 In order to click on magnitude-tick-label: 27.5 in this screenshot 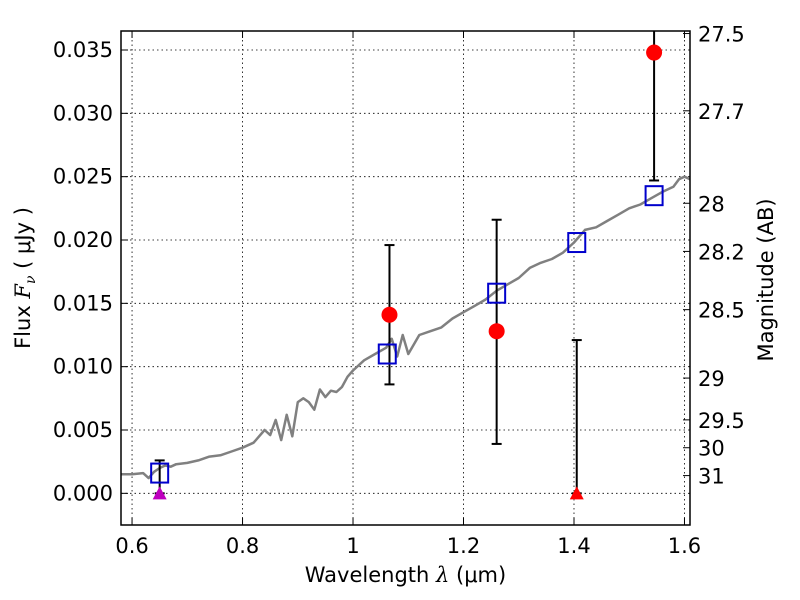, I will do `click(721, 35)`.